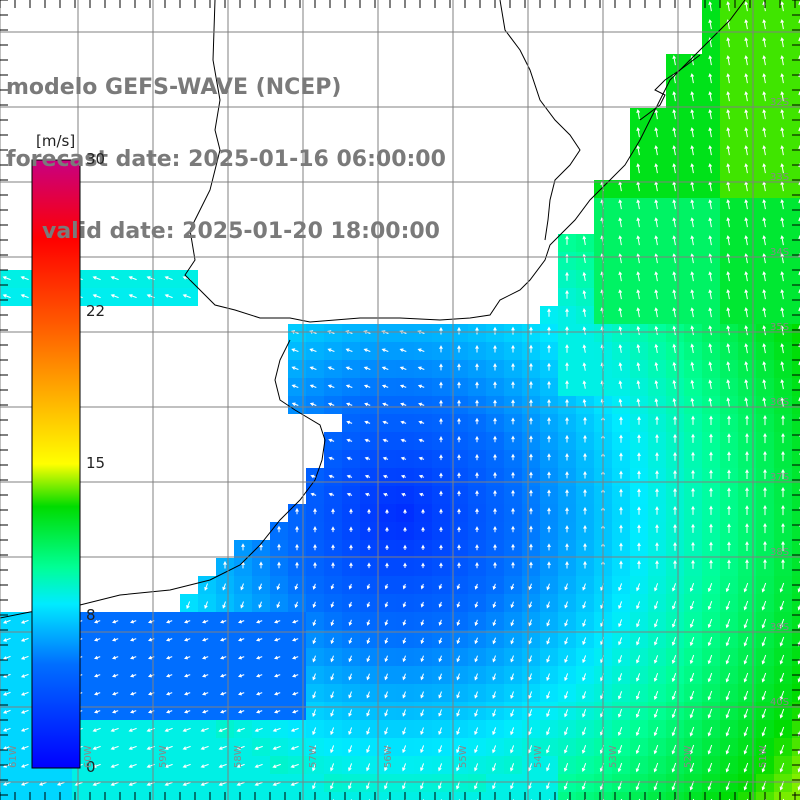 This screenshot has height=800, width=800. Describe the element at coordinates (388, 756) in the screenshot. I see `longitude-label: 56W` at that location.